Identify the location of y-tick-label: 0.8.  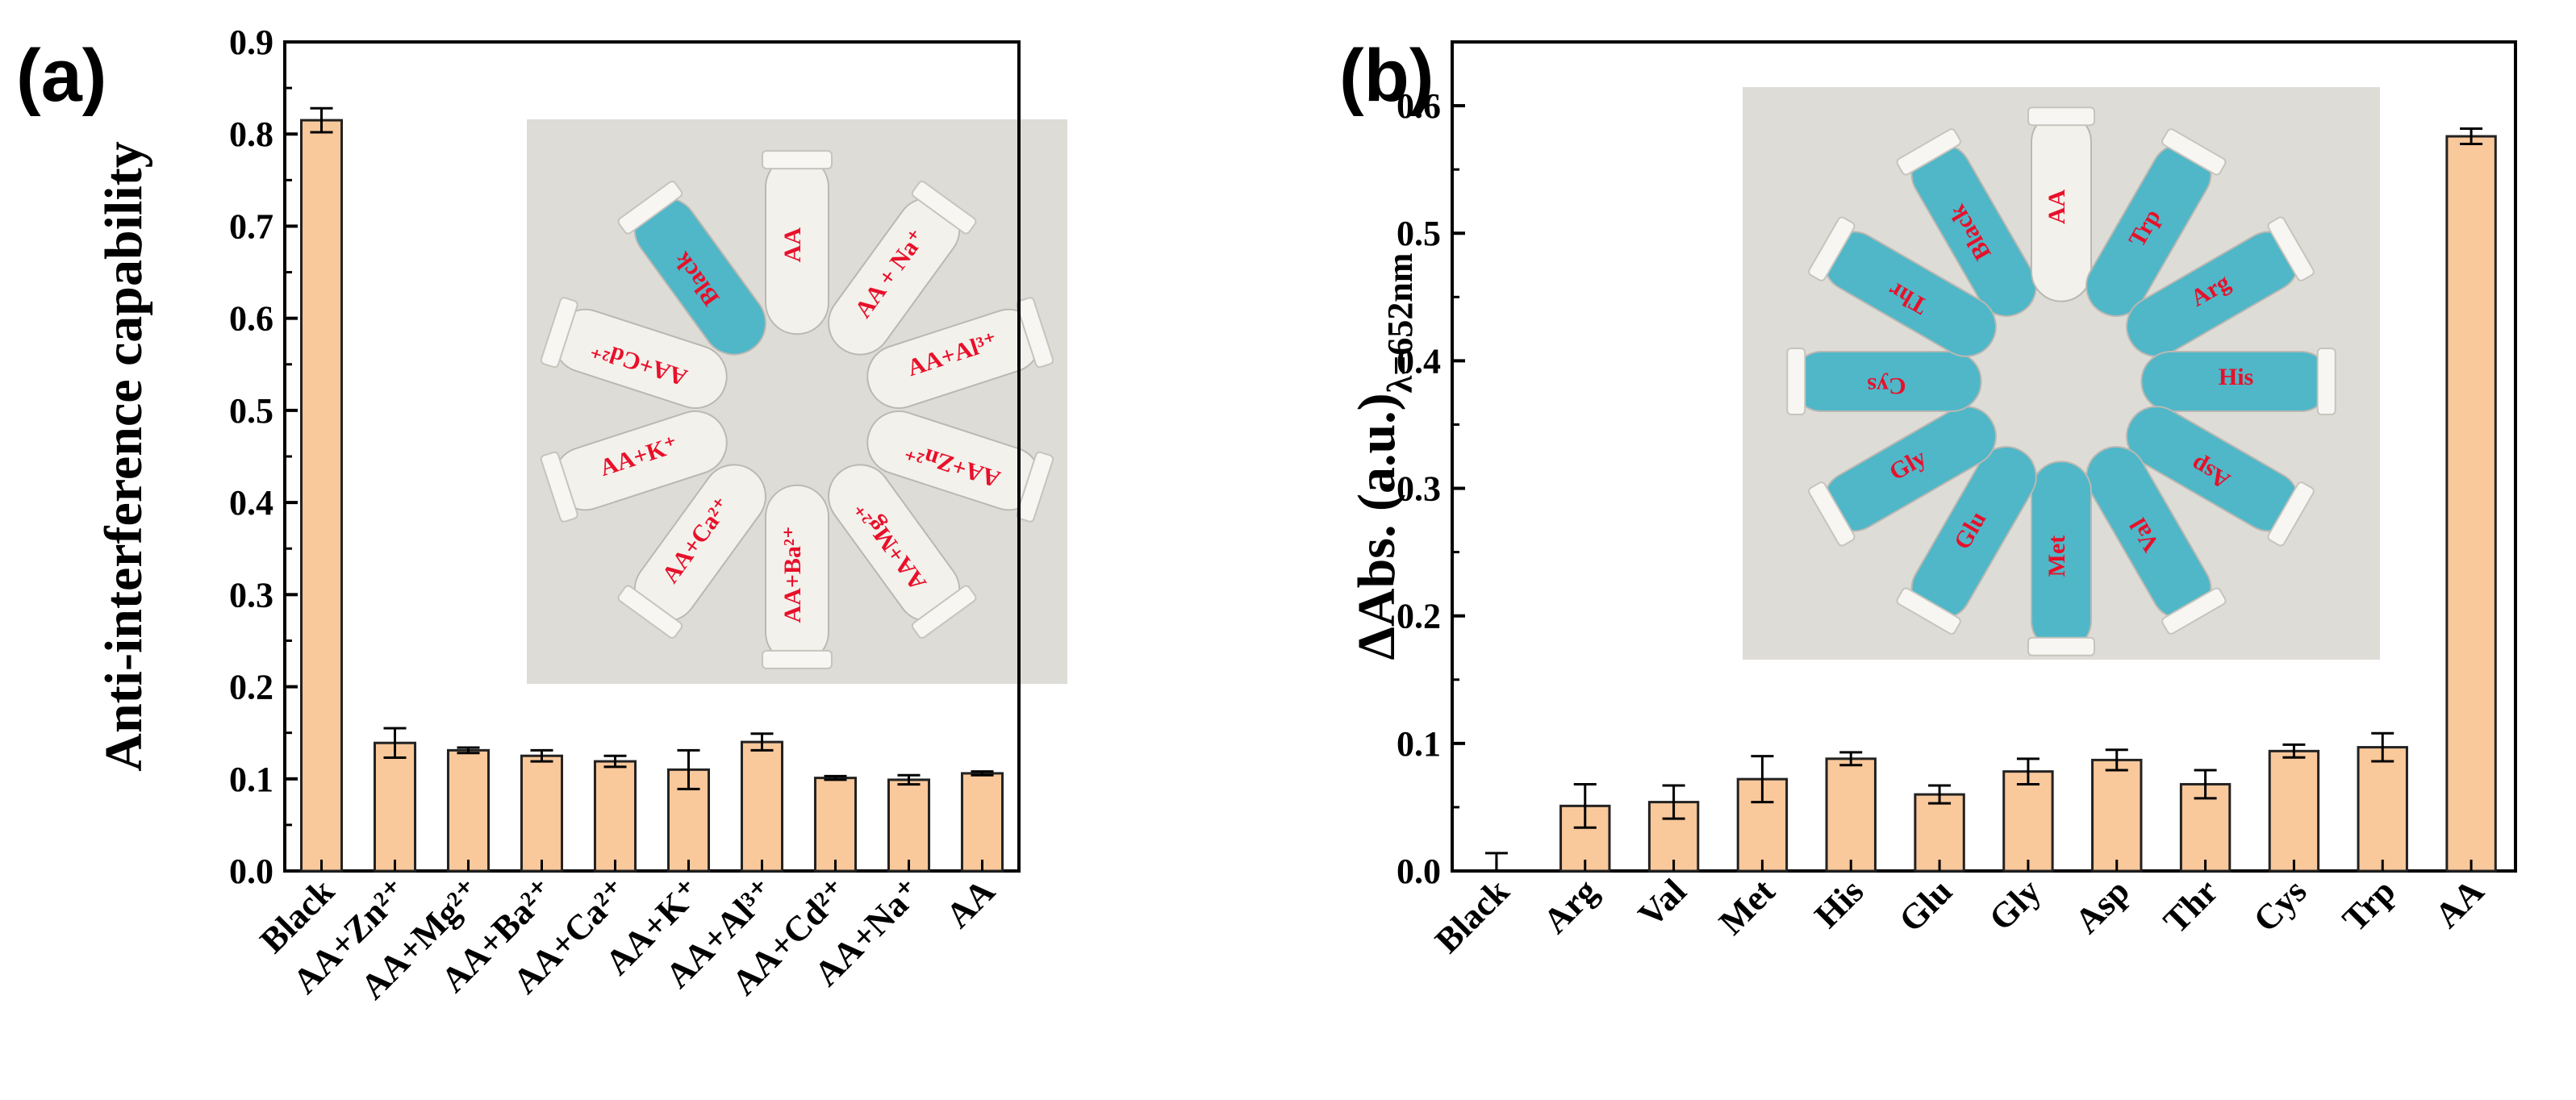
(251, 134).